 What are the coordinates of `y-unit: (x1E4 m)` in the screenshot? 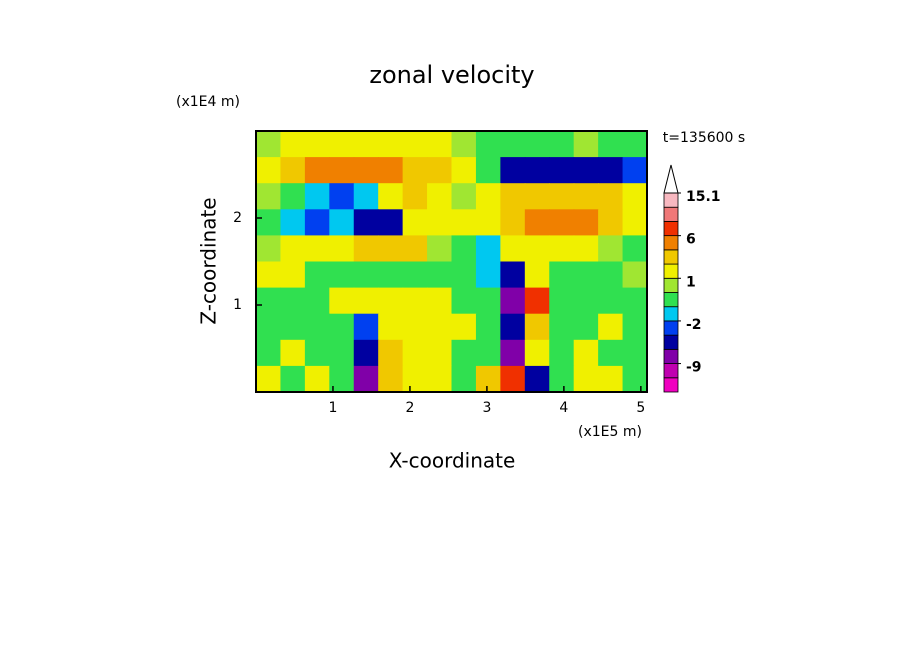 It's located at (208, 102).